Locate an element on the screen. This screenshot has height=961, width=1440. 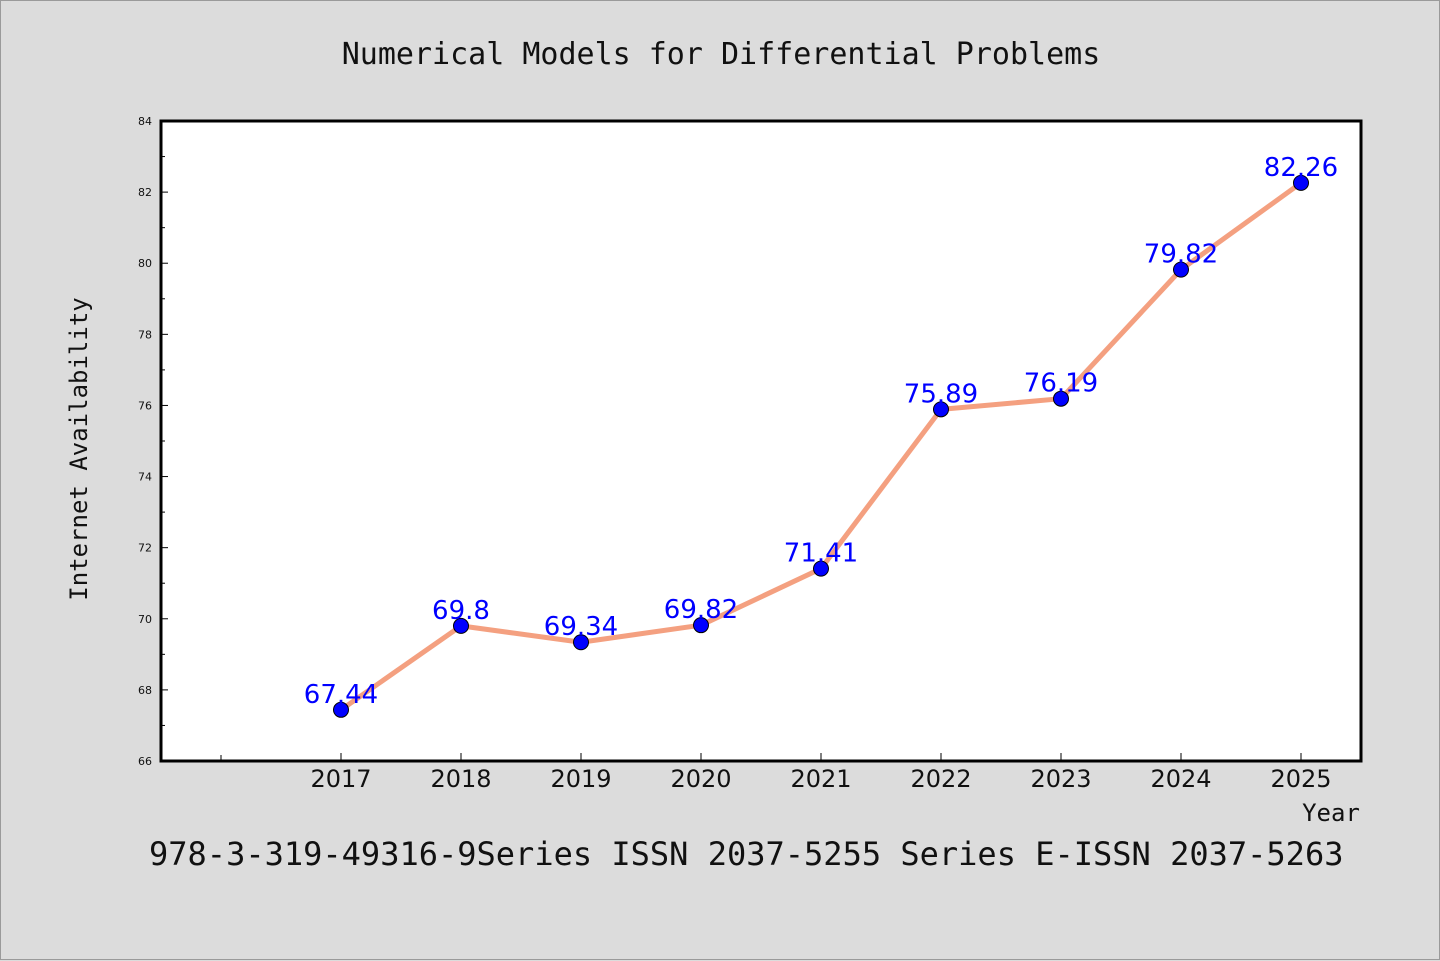
y-axis-label: Internet Availability is located at coordinates (79, 448).